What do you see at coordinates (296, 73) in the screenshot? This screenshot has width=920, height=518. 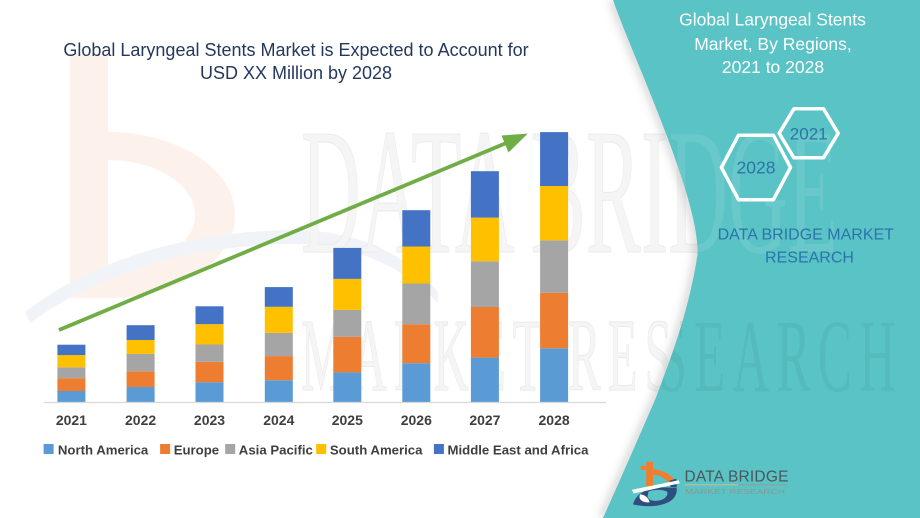 I see `svg-text: USD XX Million by 2028` at bounding box center [296, 73].